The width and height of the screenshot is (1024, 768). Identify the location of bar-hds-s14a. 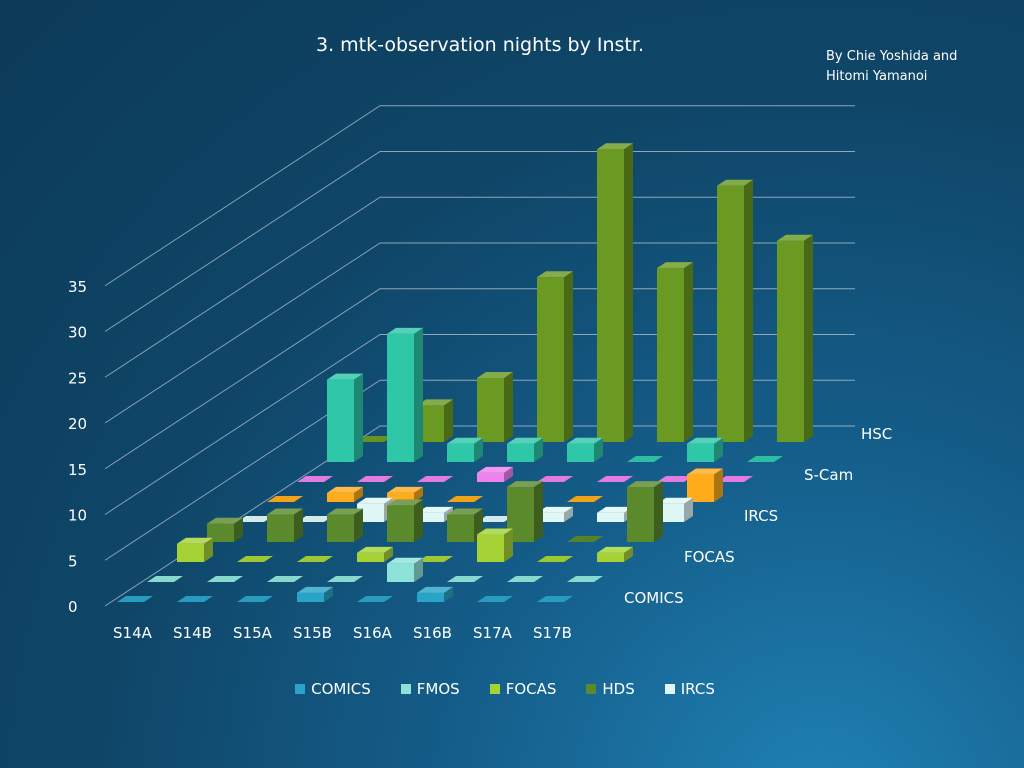
(225, 529).